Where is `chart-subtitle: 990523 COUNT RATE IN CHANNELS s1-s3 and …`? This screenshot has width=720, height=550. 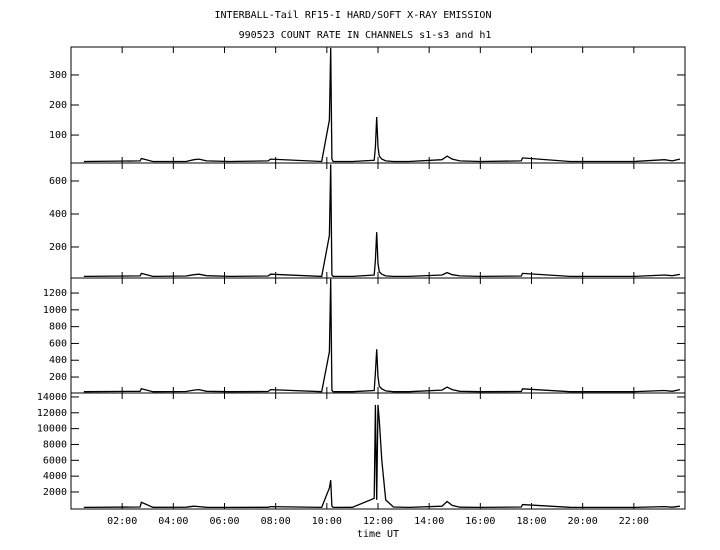 chart-subtitle: 990523 COUNT RATE IN CHANNELS s1-s3 and … is located at coordinates (365, 35).